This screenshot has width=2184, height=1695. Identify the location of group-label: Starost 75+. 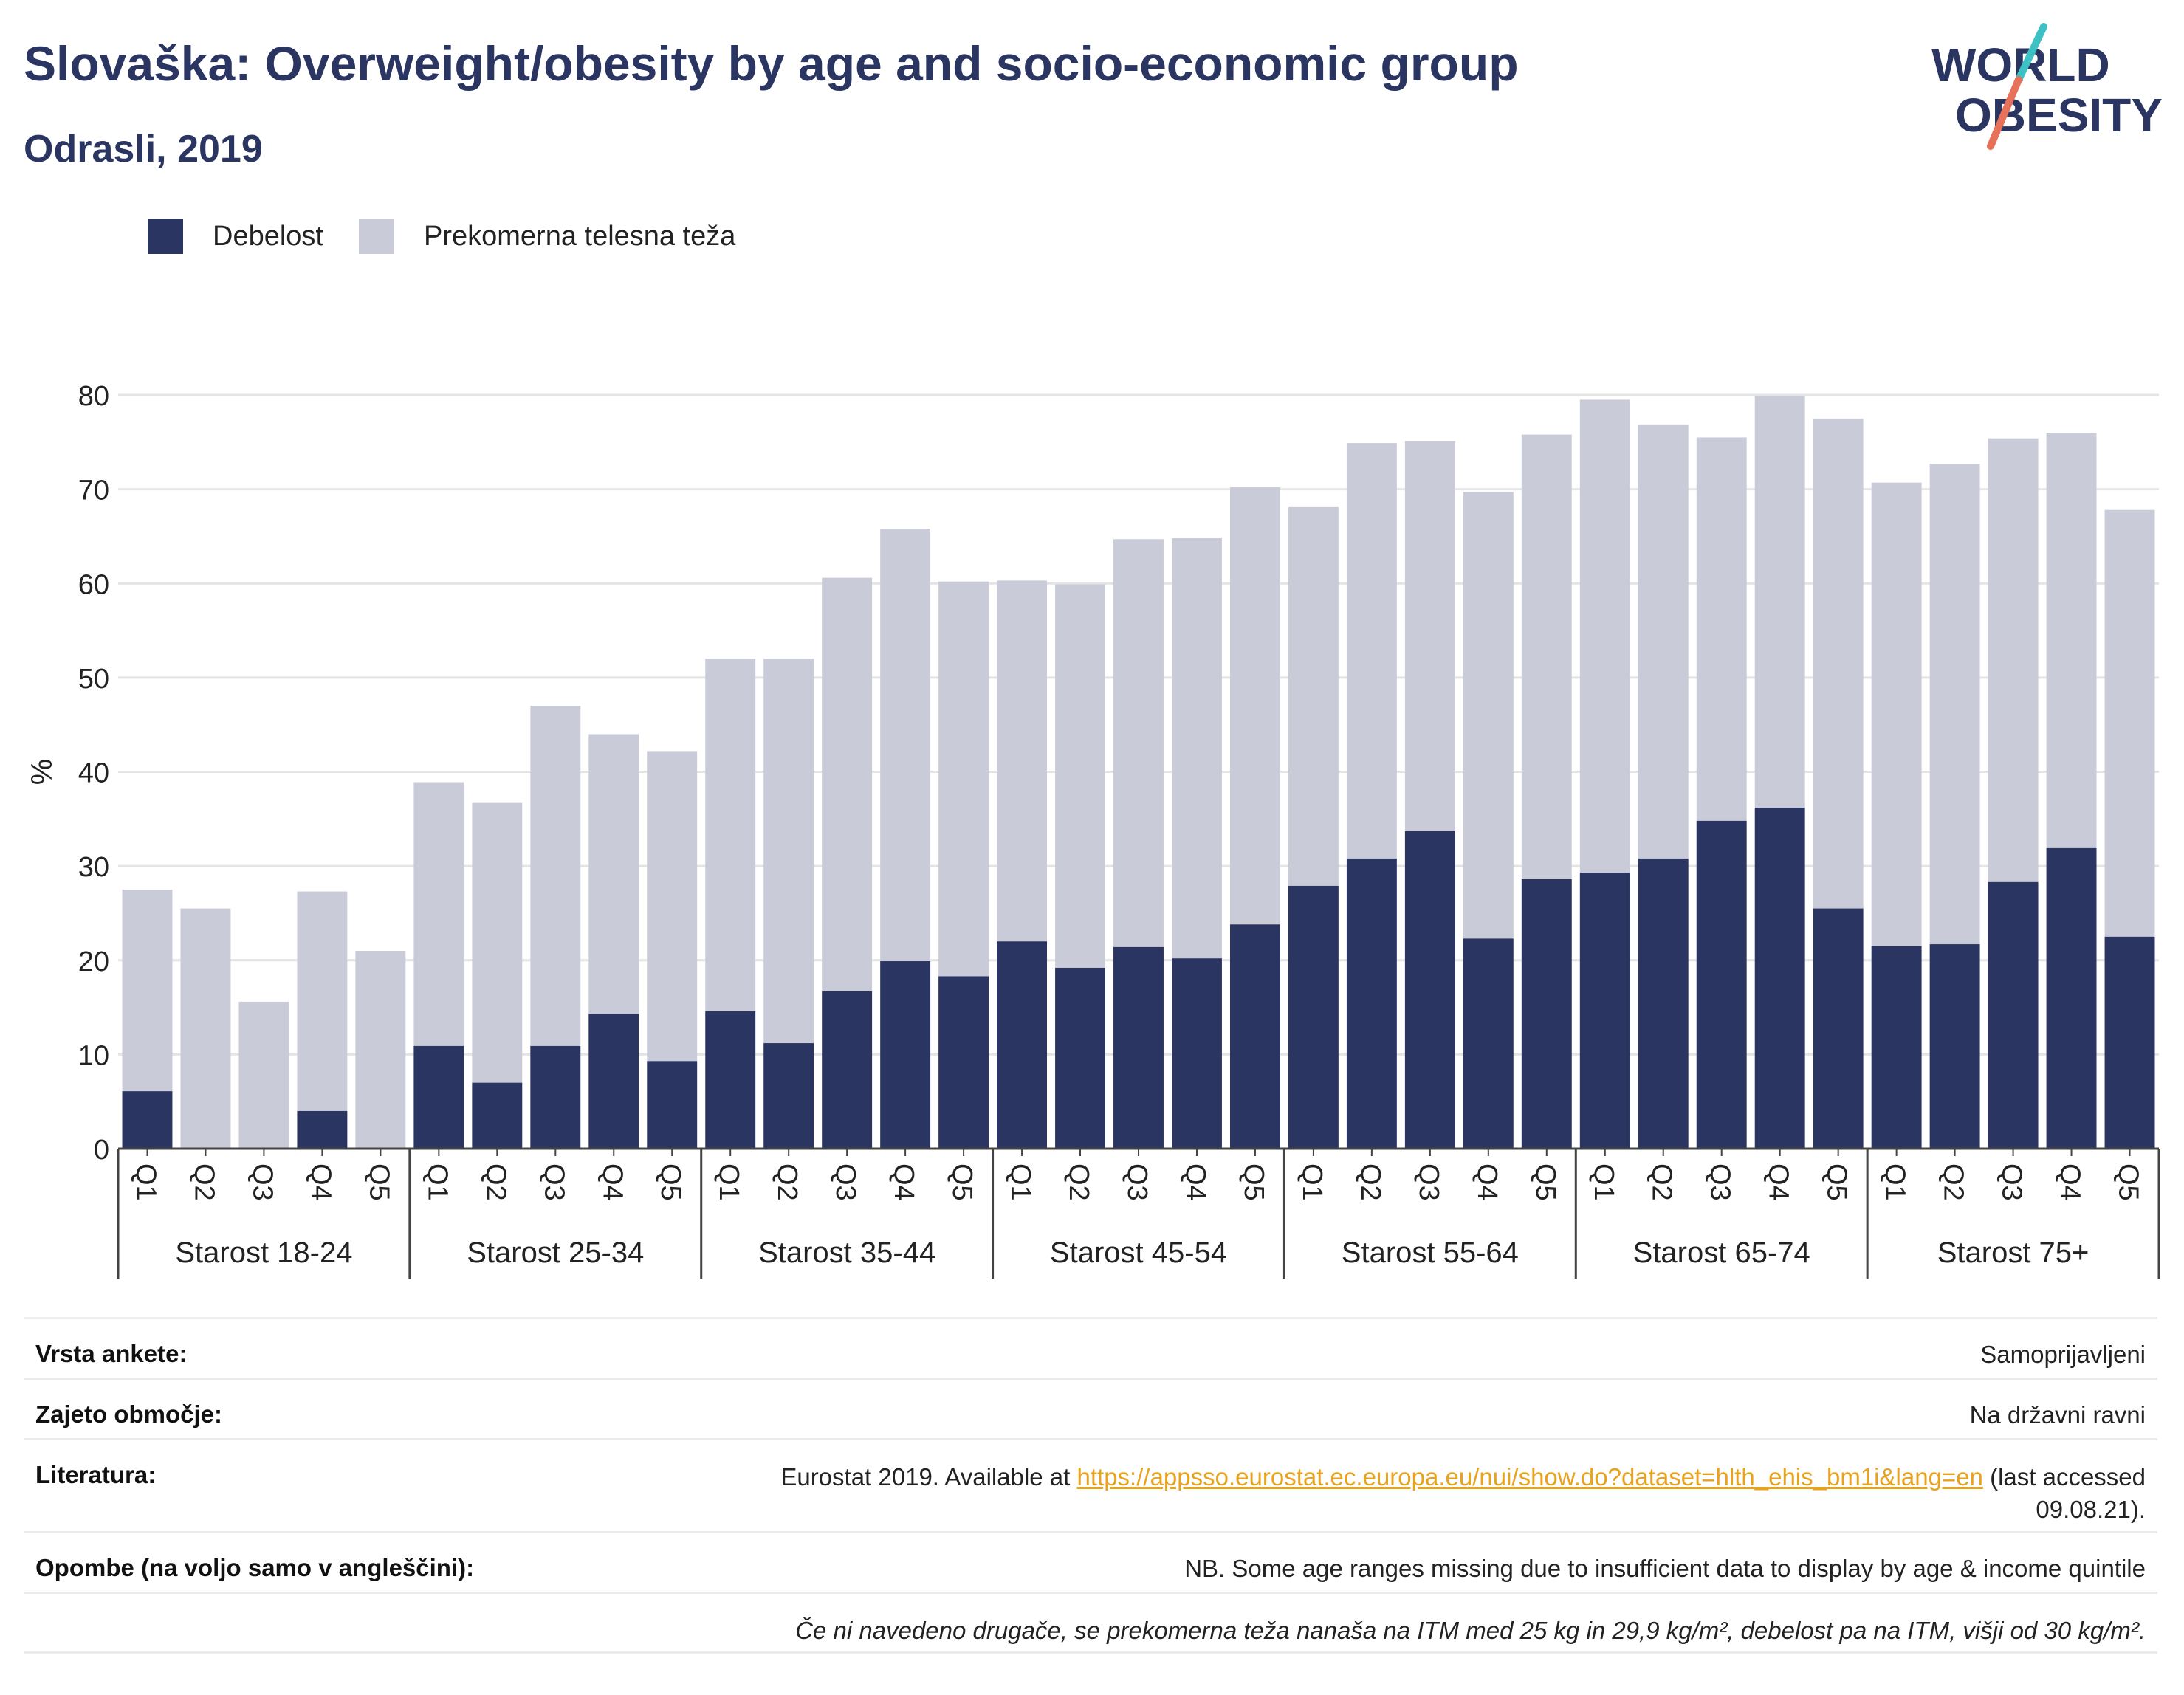
(2013, 1253).